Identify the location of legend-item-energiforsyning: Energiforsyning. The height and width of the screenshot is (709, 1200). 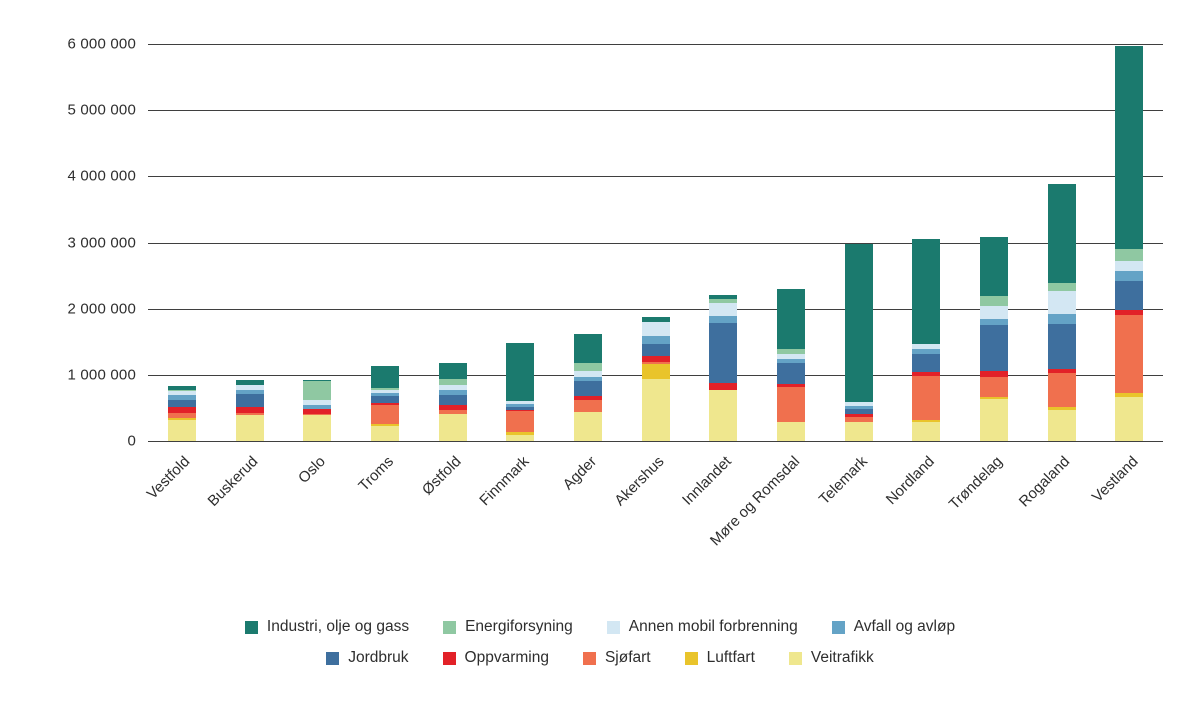
(508, 627).